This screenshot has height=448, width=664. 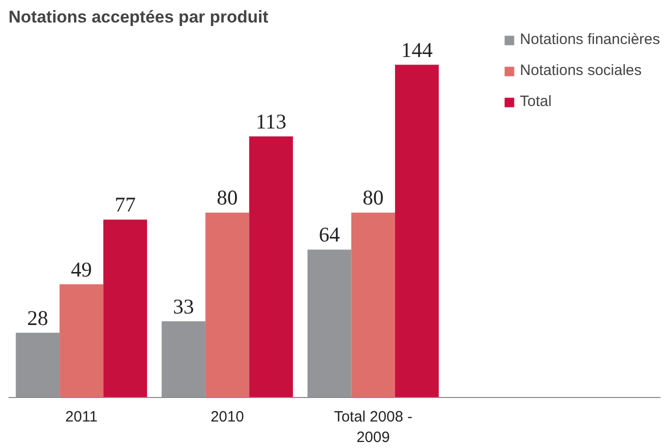 I want to click on chart-title: Notations acceptées par produit, so click(x=138, y=17).